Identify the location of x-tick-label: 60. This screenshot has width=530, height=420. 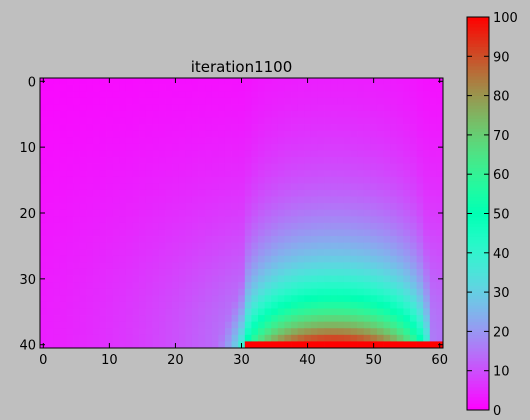
(439, 360).